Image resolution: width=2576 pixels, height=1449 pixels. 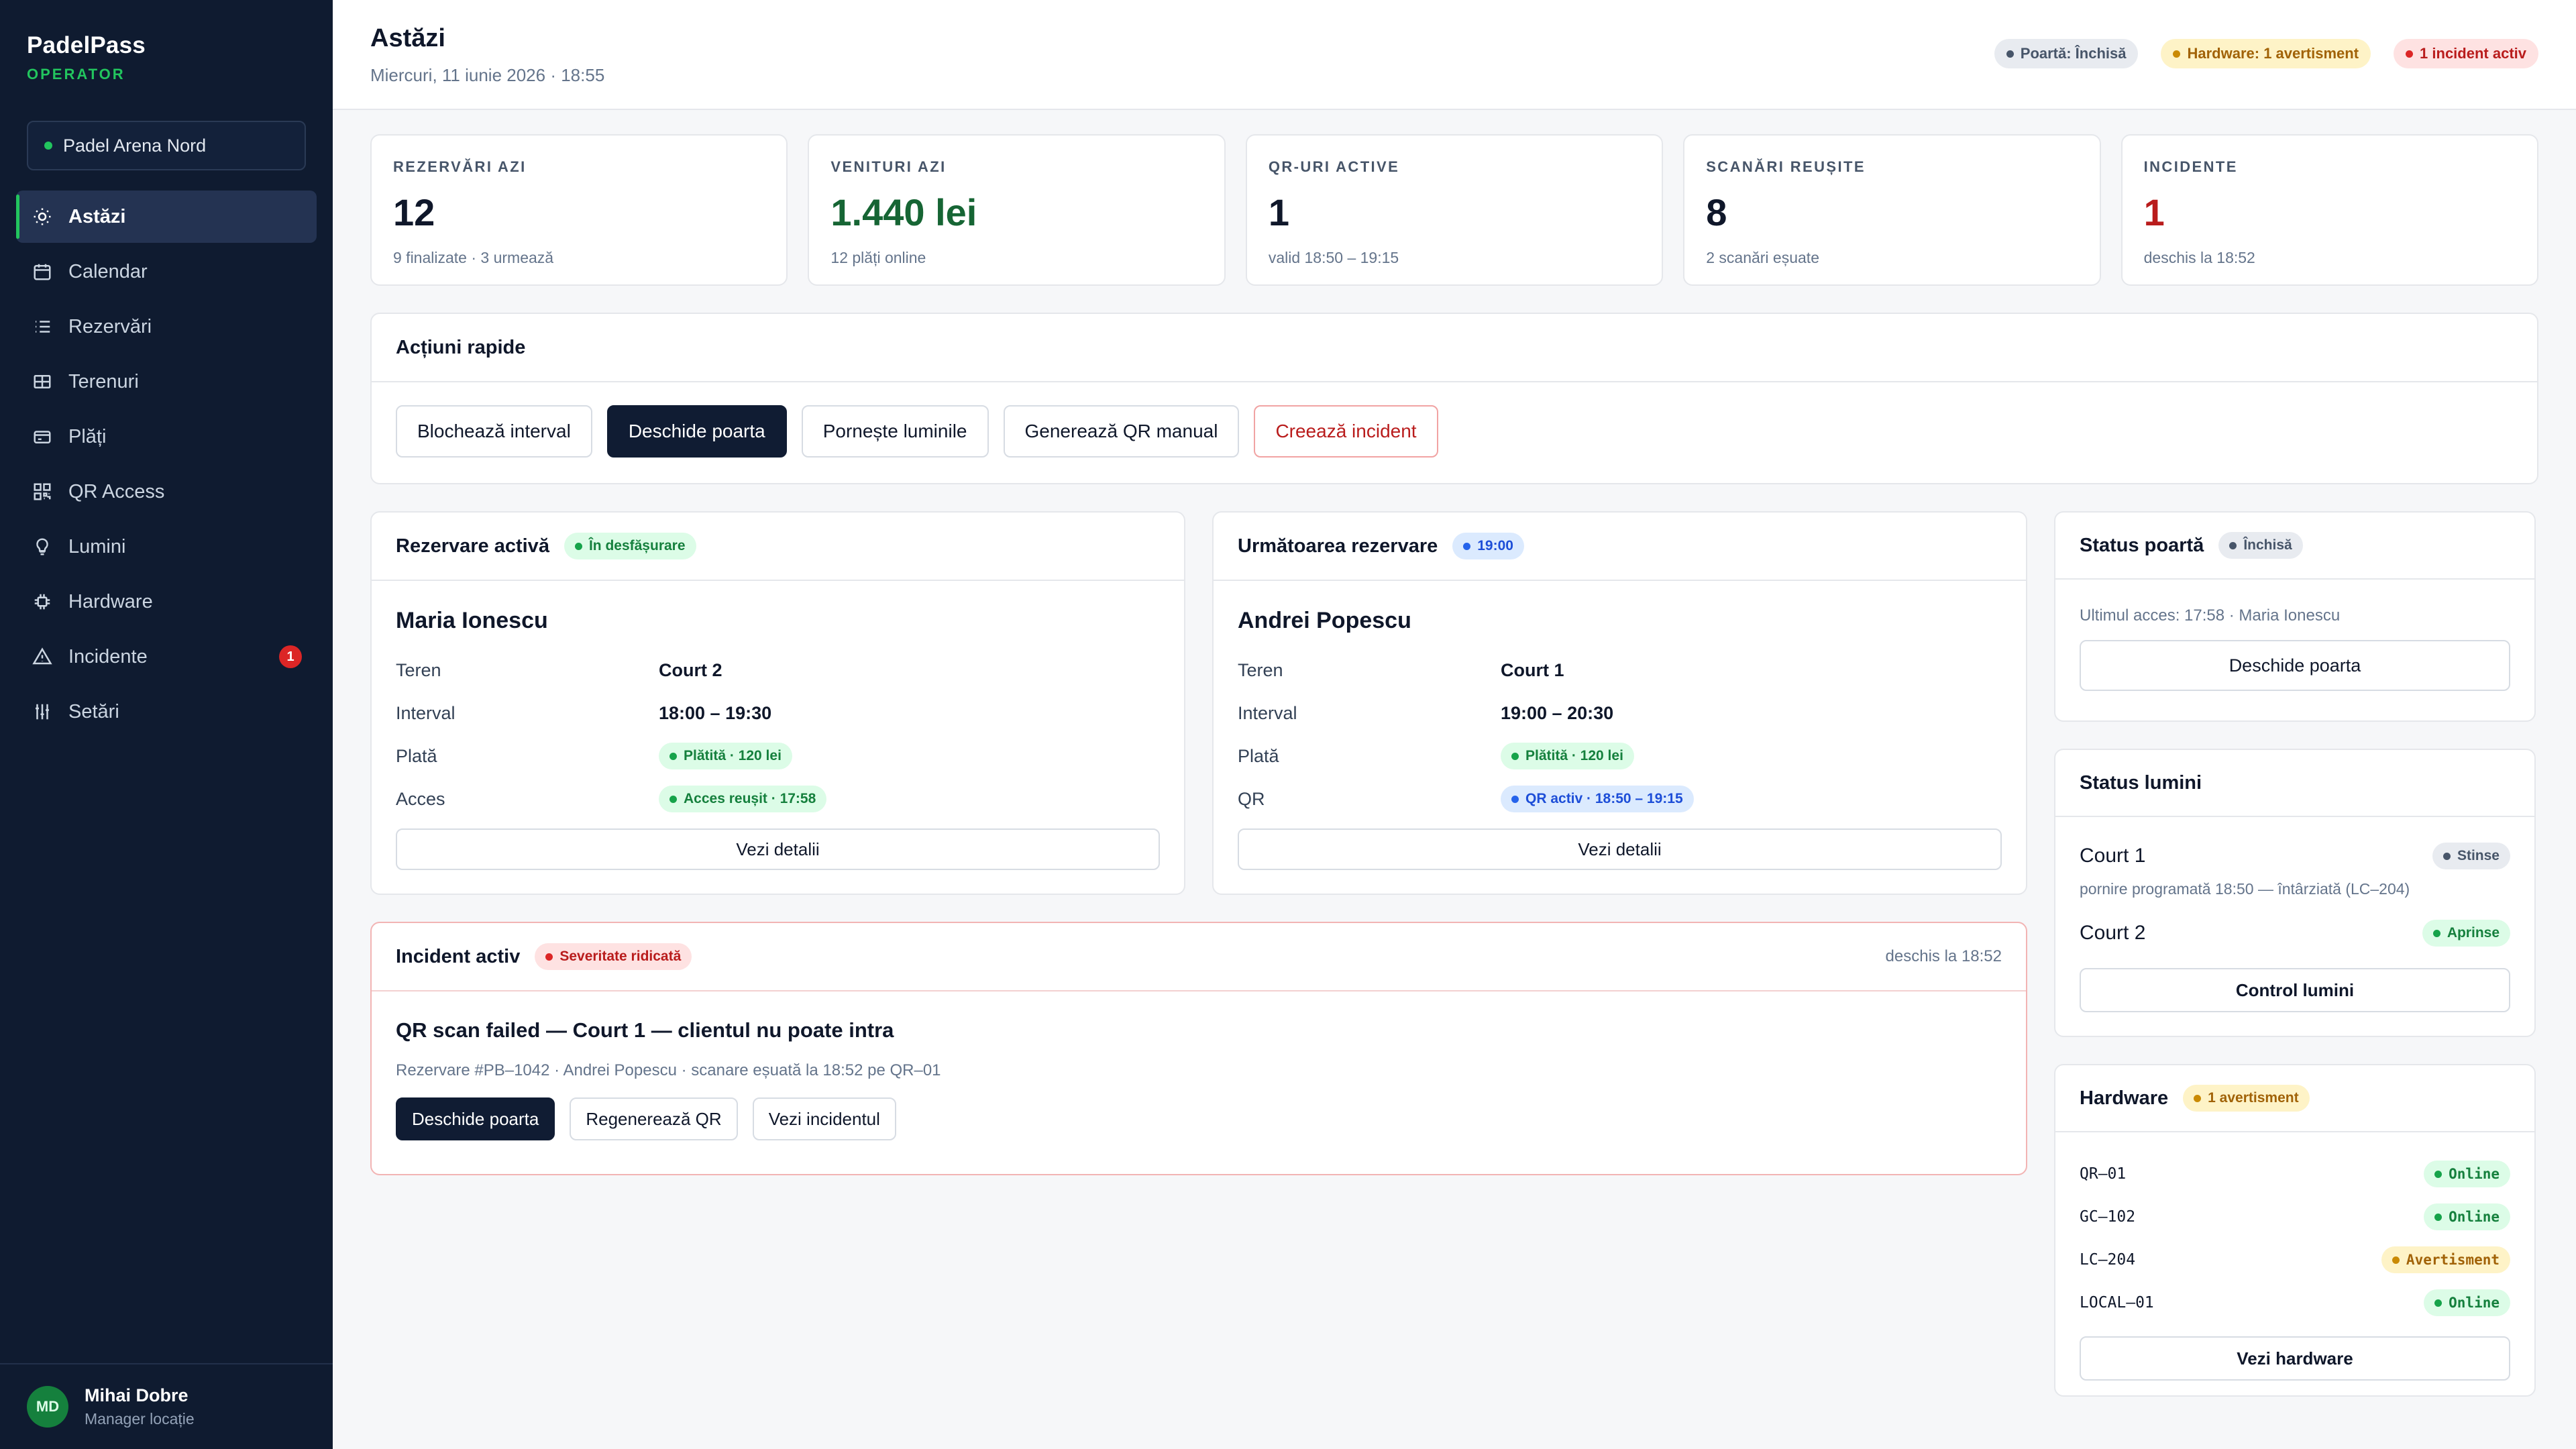 What do you see at coordinates (2471, 856) in the screenshot?
I see `light-status-badge: Stinse` at bounding box center [2471, 856].